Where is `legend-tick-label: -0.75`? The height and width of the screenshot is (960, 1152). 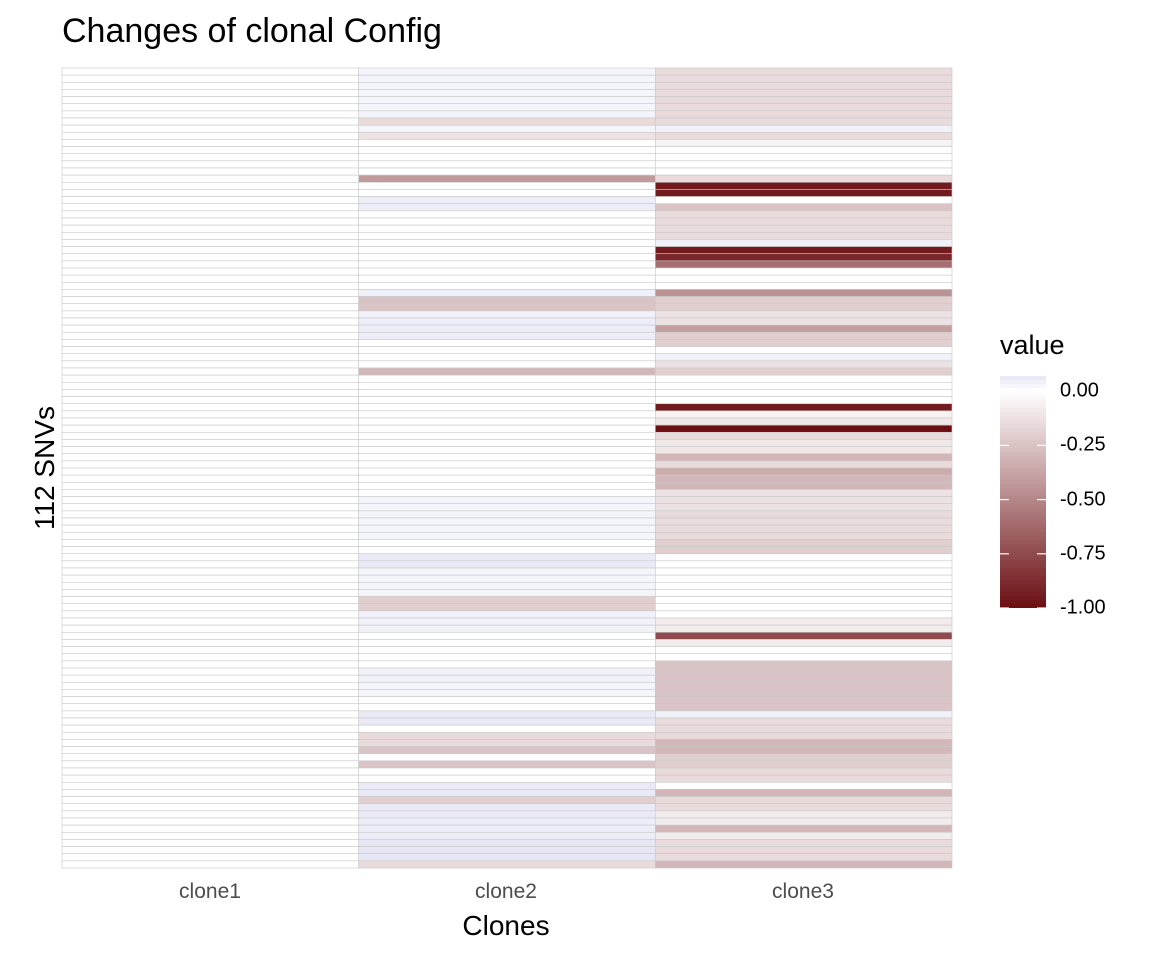
legend-tick-label: -0.75 is located at coordinates (1083, 553).